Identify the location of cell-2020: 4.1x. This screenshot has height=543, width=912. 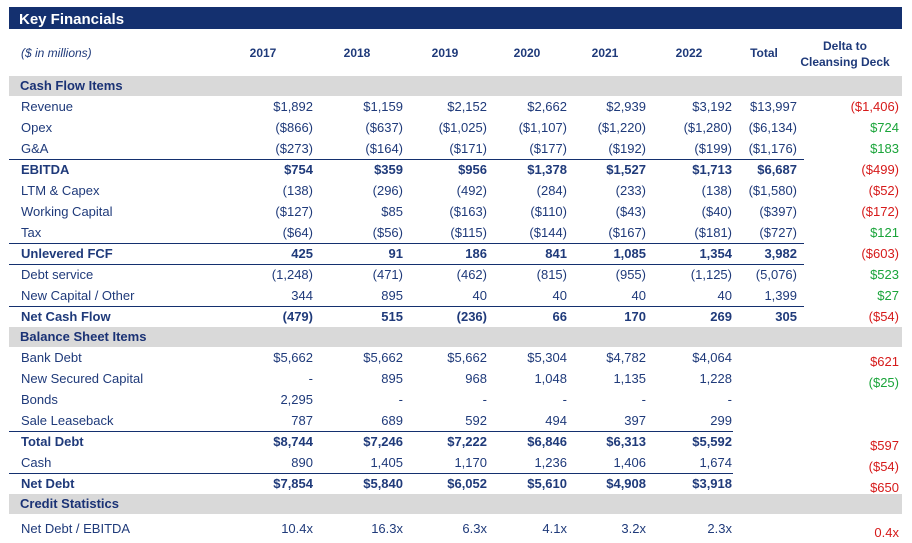
(554, 528).